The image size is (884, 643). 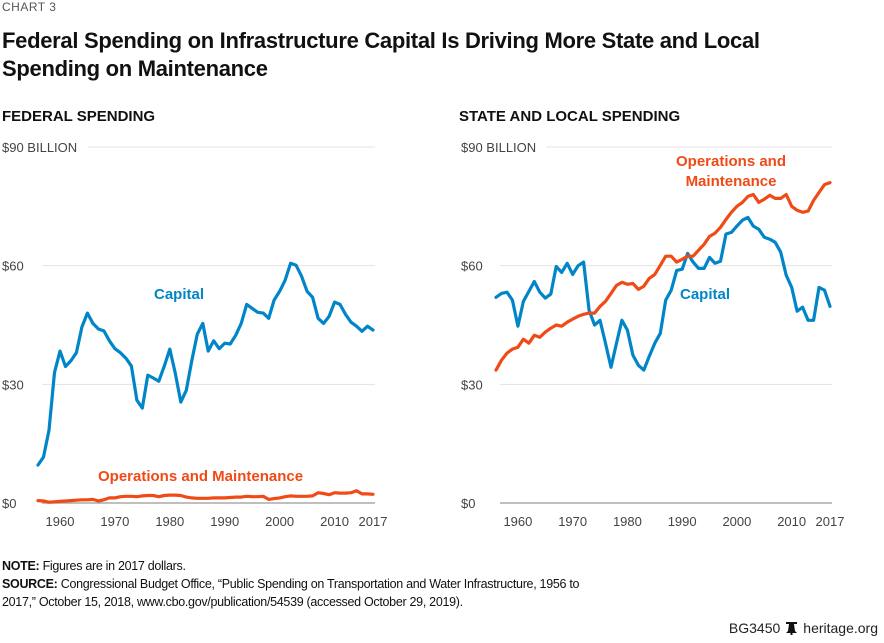 I want to click on note-text: Figures are in 2017 dollars., so click(x=112, y=566).